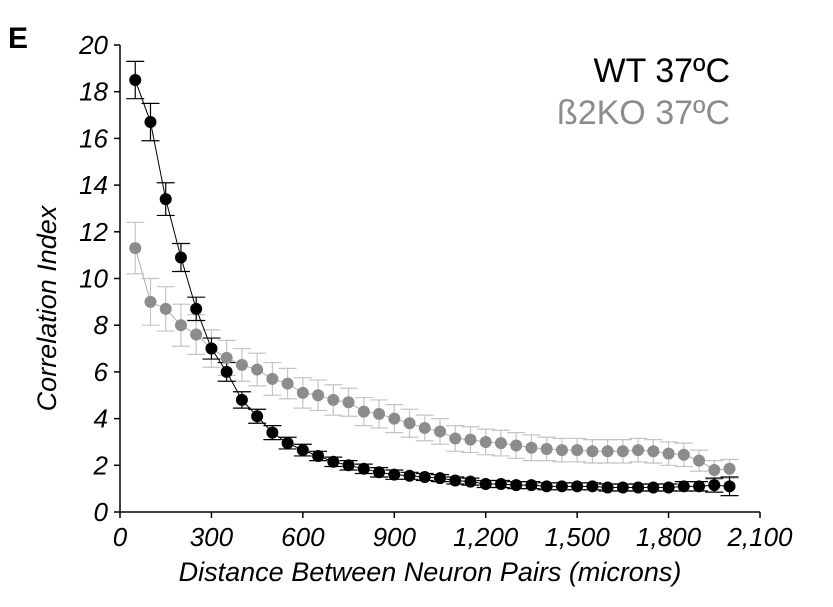 The height and width of the screenshot is (607, 833). What do you see at coordinates (212, 537) in the screenshot?
I see `x-tick-label: 300` at bounding box center [212, 537].